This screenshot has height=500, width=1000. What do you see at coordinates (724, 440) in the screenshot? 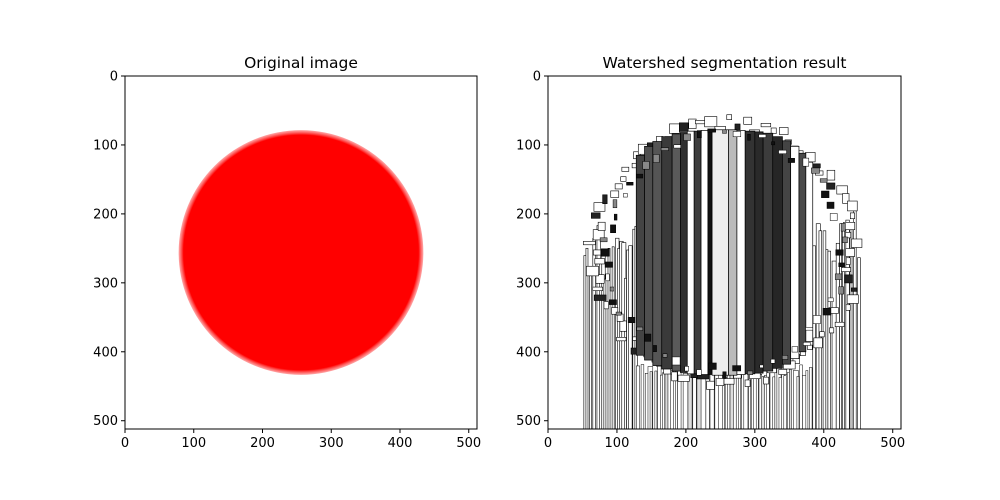
I see `panel2-x-axis: 0 100 200 300 400 500` at bounding box center [724, 440].